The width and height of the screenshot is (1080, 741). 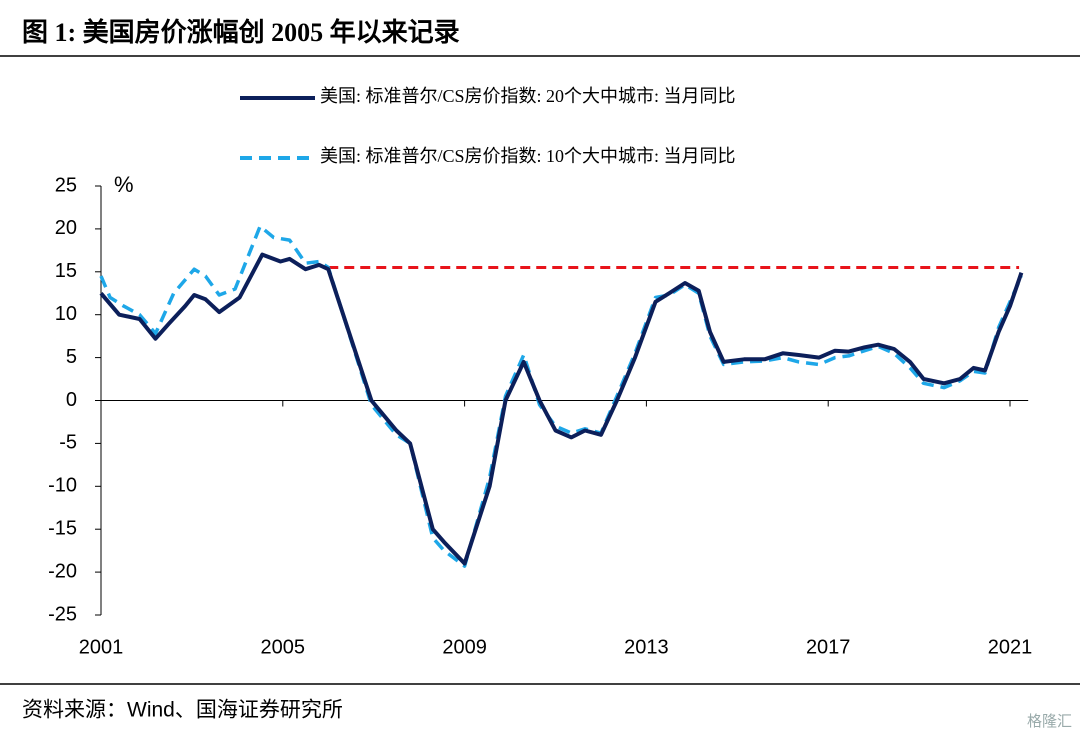 What do you see at coordinates (101, 647) in the screenshot?
I see `x-tick-label: 2001` at bounding box center [101, 647].